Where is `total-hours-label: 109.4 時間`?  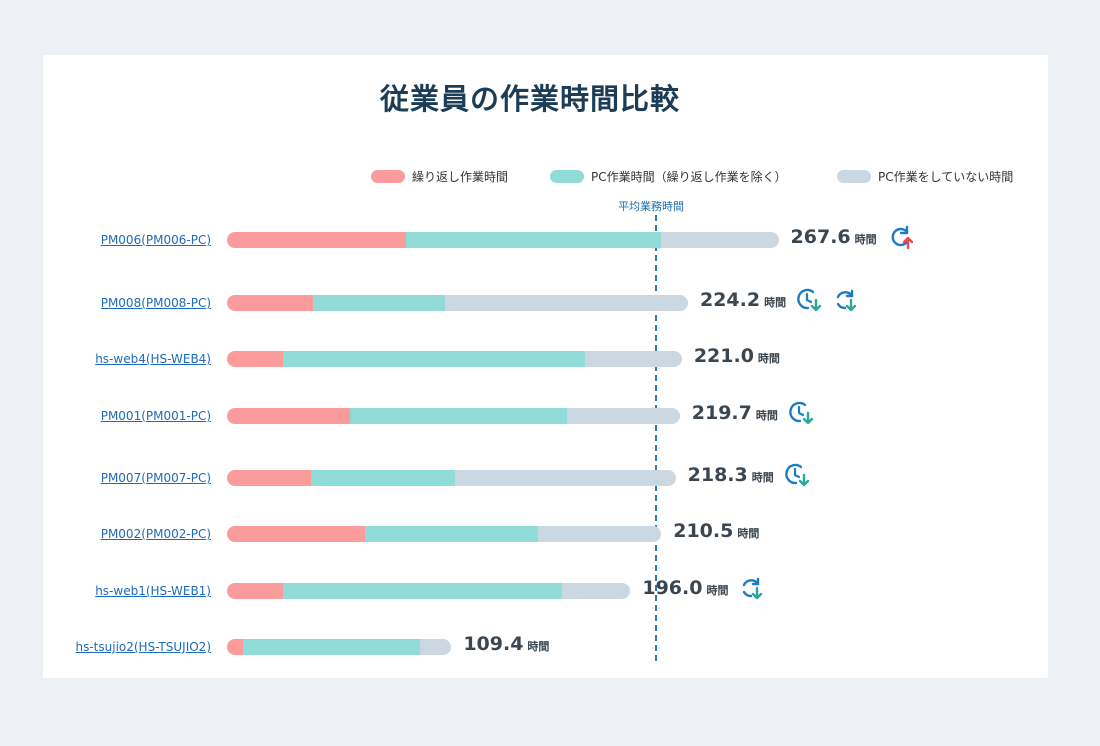 total-hours-label: 109.4 時間 is located at coordinates (506, 644).